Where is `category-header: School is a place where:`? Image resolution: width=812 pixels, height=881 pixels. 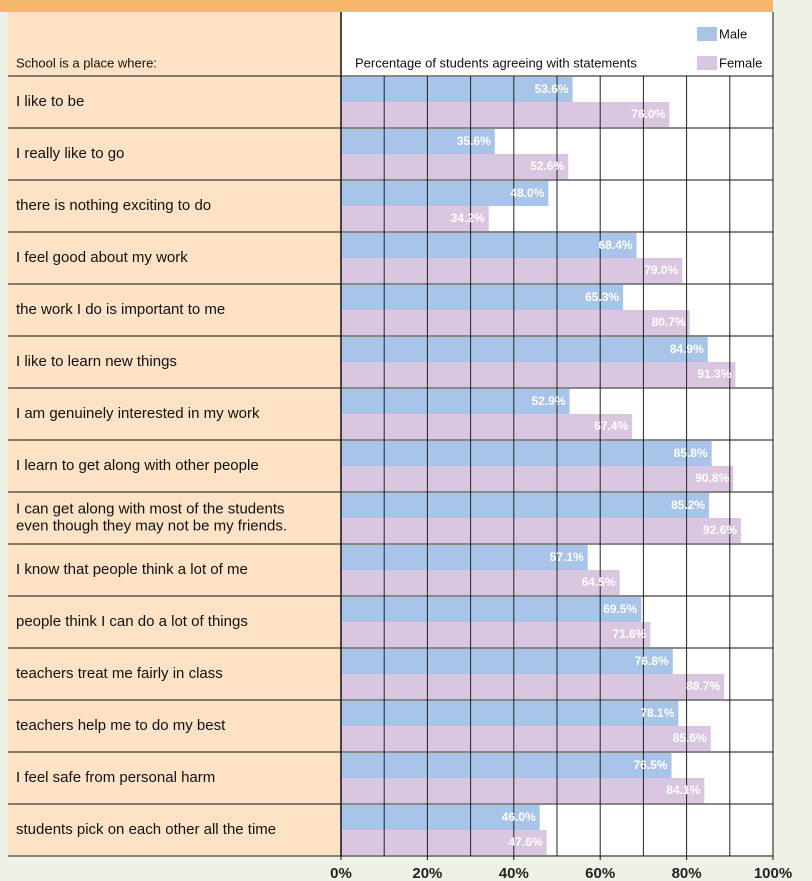 category-header: School is a place where: is located at coordinates (86, 62).